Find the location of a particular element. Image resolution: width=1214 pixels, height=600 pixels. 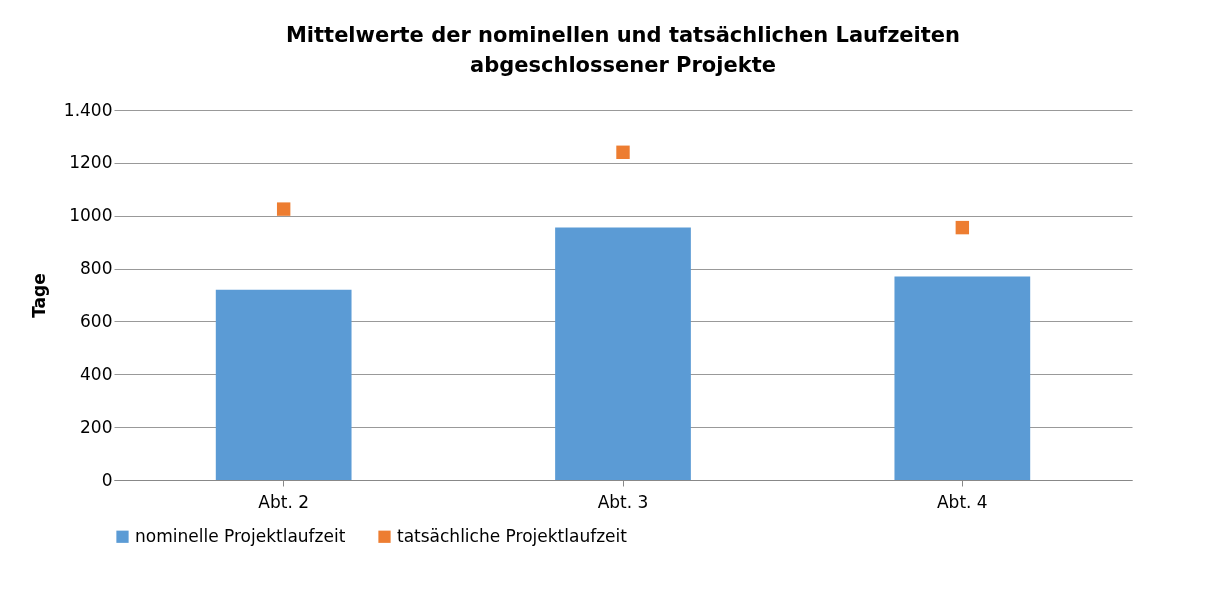

y-tick-label: 0 is located at coordinates (107, 479).